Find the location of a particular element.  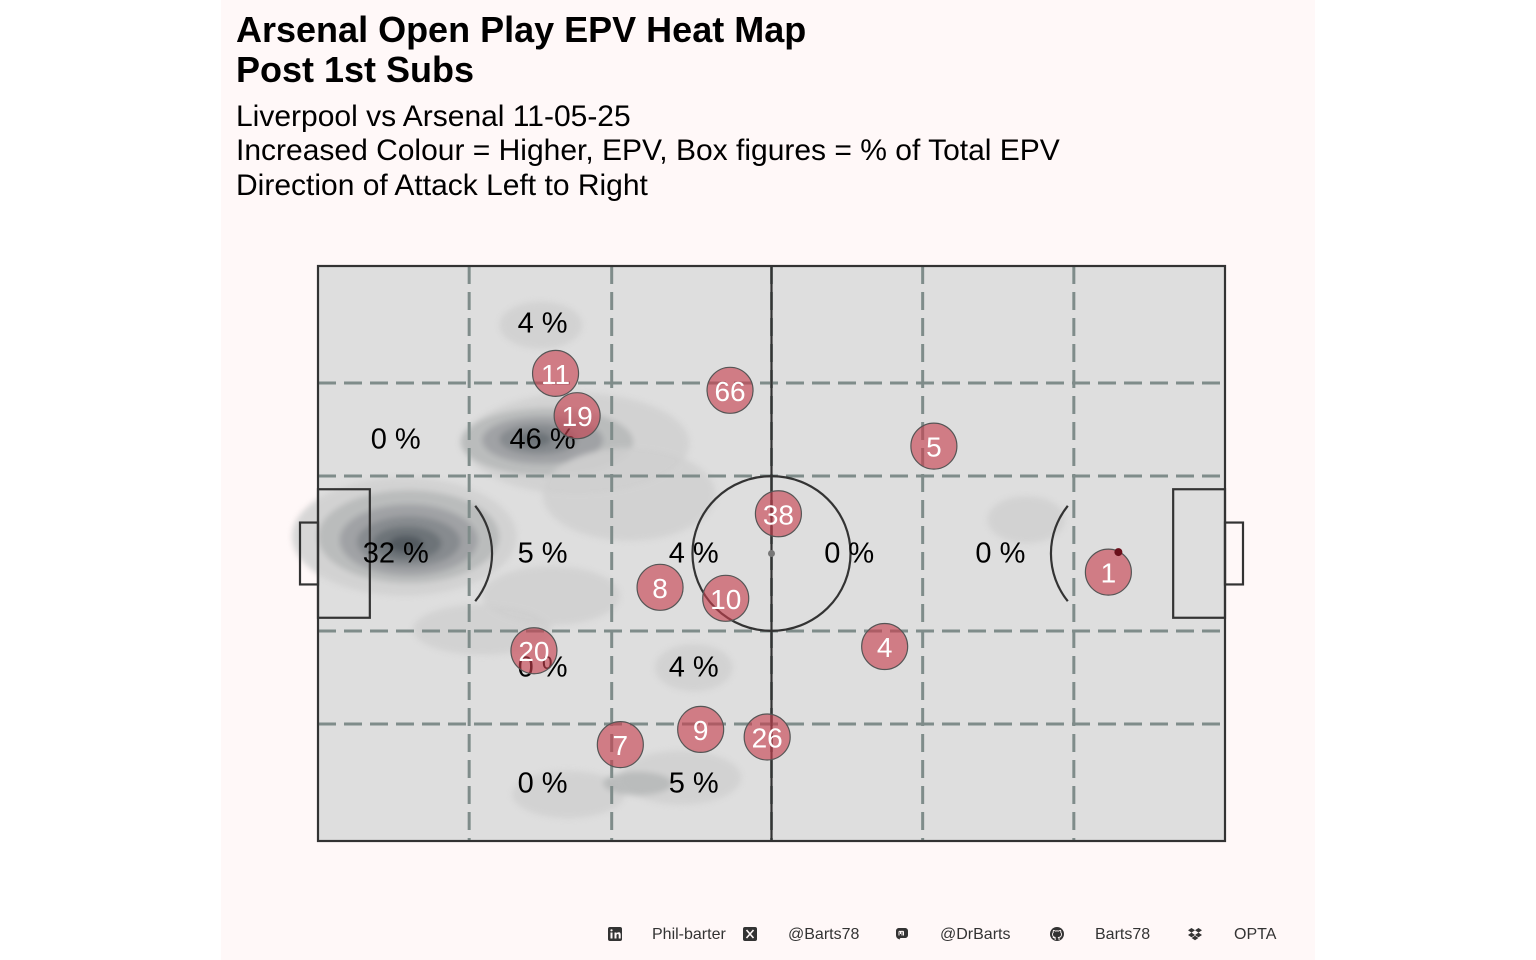

left-goal is located at coordinates (309, 553).